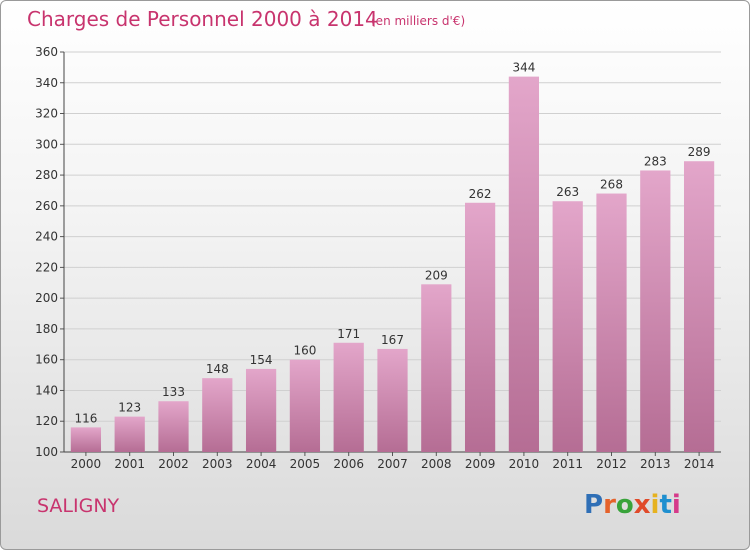 This screenshot has height=550, width=750. What do you see at coordinates (173, 392) in the screenshot?
I see `value-label: 133` at bounding box center [173, 392].